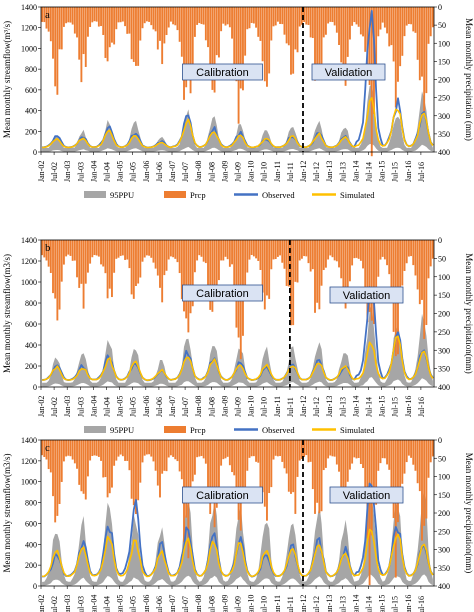 The image size is (474, 612). What do you see at coordinates (440, 240) in the screenshot?
I see `right-tick-label: 0` at bounding box center [440, 240].